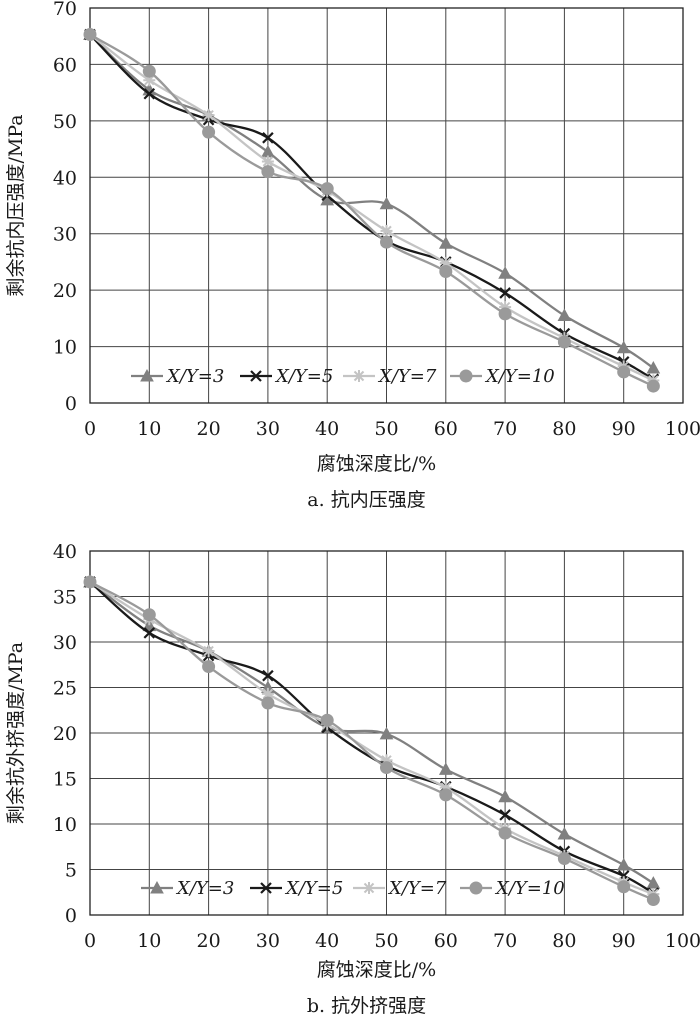  Describe the element at coordinates (327, 429) in the screenshot. I see `x-tick-label: 40` at that location.